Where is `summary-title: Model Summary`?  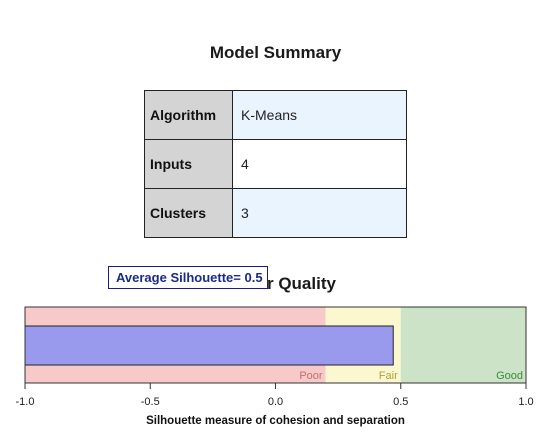
summary-title: Model Summary is located at coordinates (275, 52).